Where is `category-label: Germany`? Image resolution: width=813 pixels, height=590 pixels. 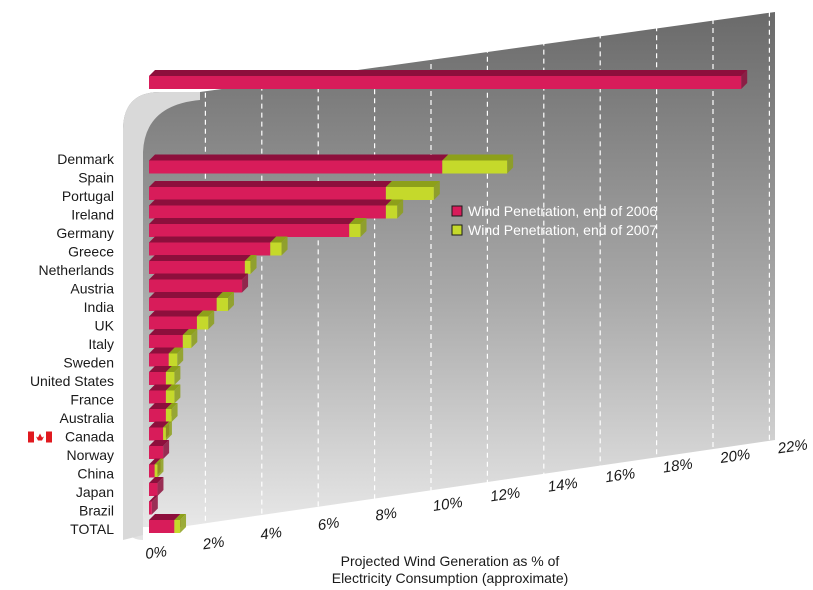 category-label: Germany is located at coordinates (85, 233).